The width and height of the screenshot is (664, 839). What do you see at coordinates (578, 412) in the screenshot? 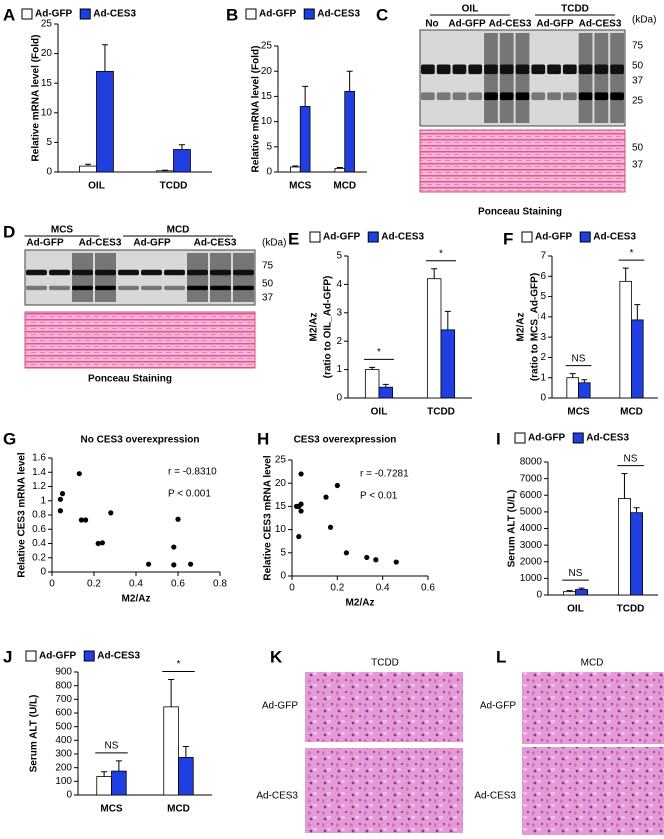
I see `x-tick-label: MCS` at bounding box center [578, 412].